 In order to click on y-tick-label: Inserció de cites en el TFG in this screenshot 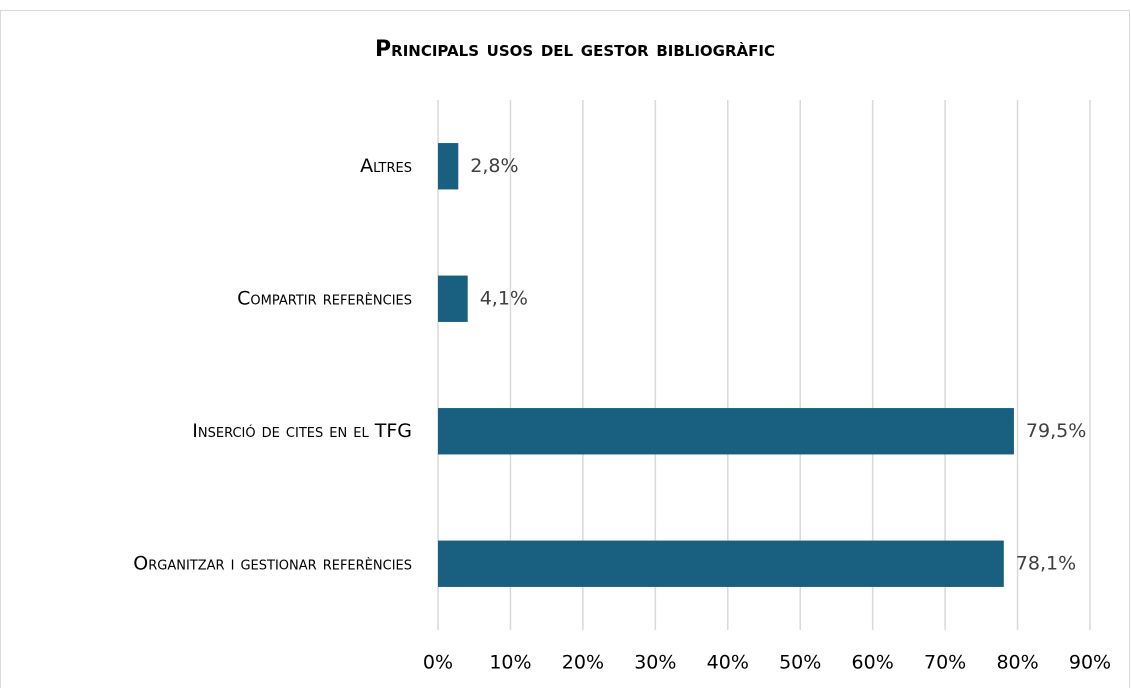, I will do `click(302, 431)`.